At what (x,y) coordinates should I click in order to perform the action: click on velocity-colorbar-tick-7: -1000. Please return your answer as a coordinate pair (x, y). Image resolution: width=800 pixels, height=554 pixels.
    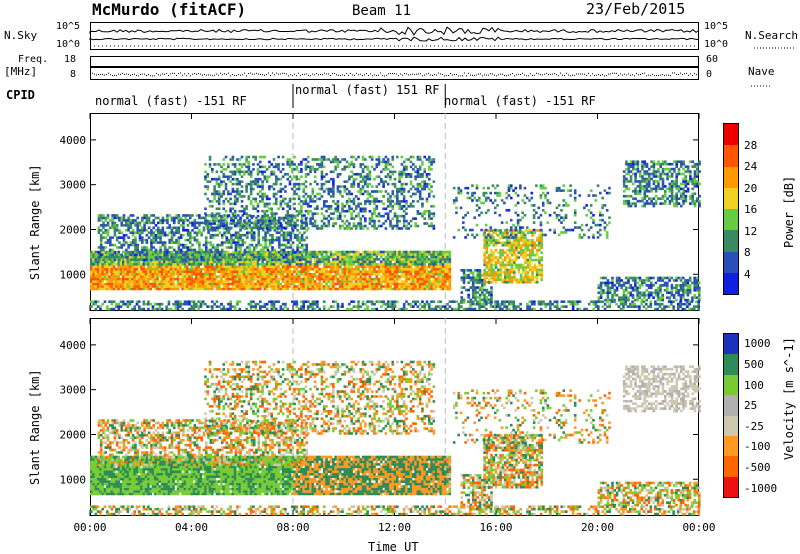
    Looking at the image, I should click on (761, 488).